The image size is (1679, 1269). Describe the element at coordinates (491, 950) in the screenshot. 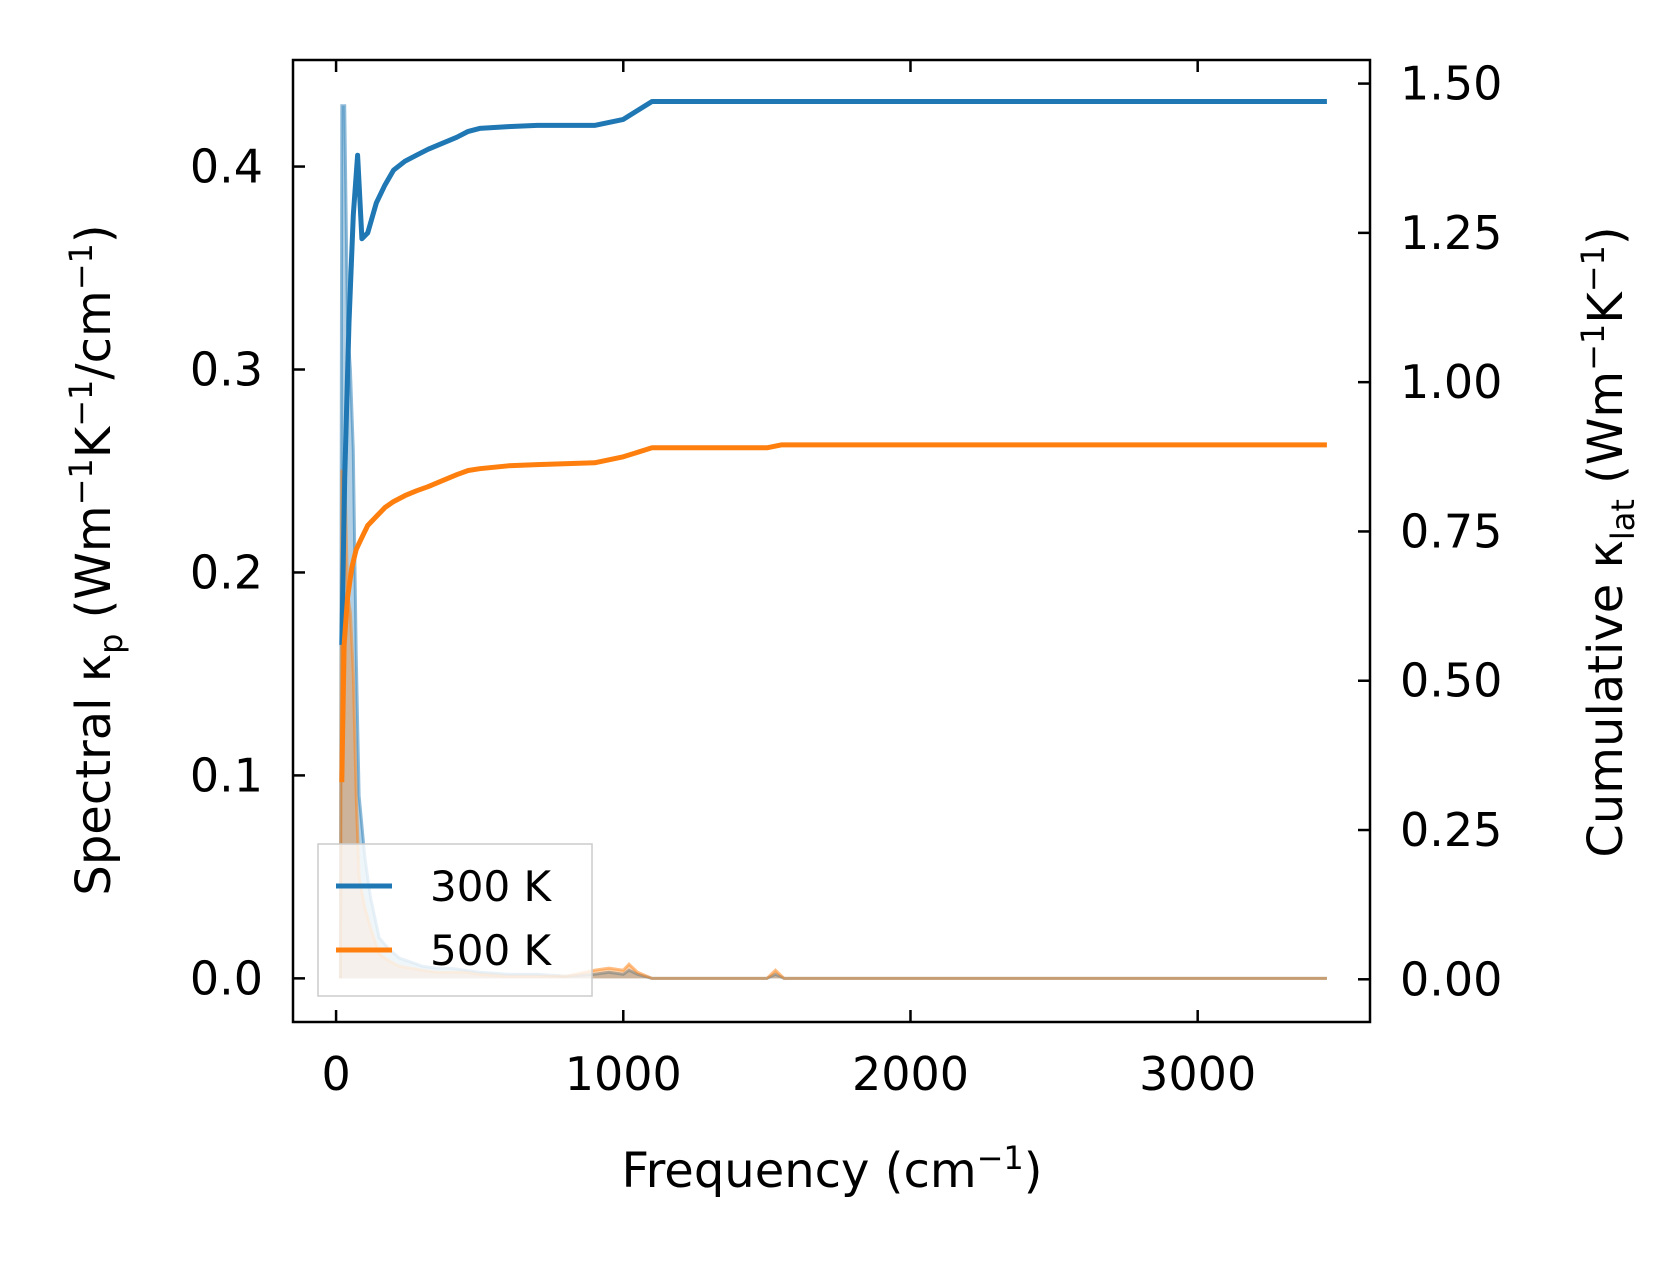

I see `legend-label-500k: 500 K` at that location.